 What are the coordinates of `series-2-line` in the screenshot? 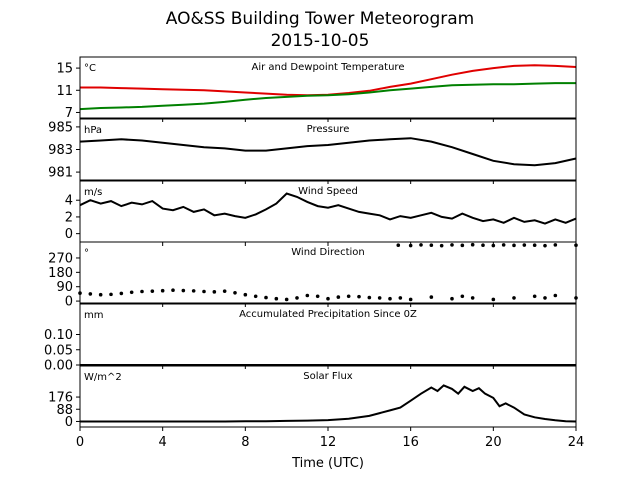 It's located at (327, 96).